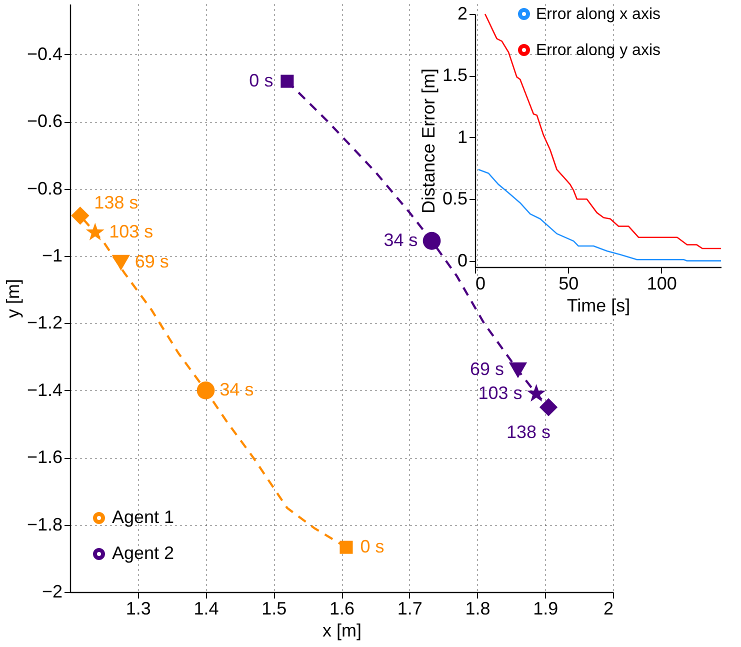  Describe the element at coordinates (138, 608) in the screenshot. I see `x-tick-label: 1.3` at that location.